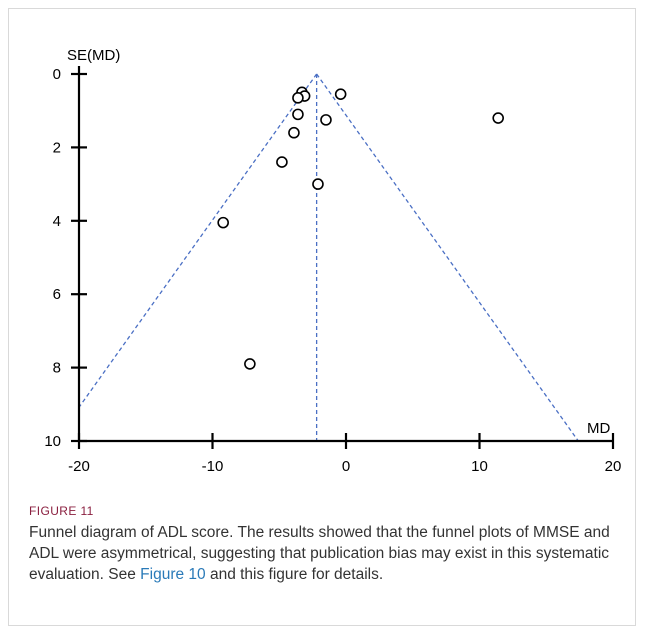 The height and width of the screenshot is (635, 646). Describe the element at coordinates (346, 466) in the screenshot. I see `x-tick-label-0: 0` at that location.